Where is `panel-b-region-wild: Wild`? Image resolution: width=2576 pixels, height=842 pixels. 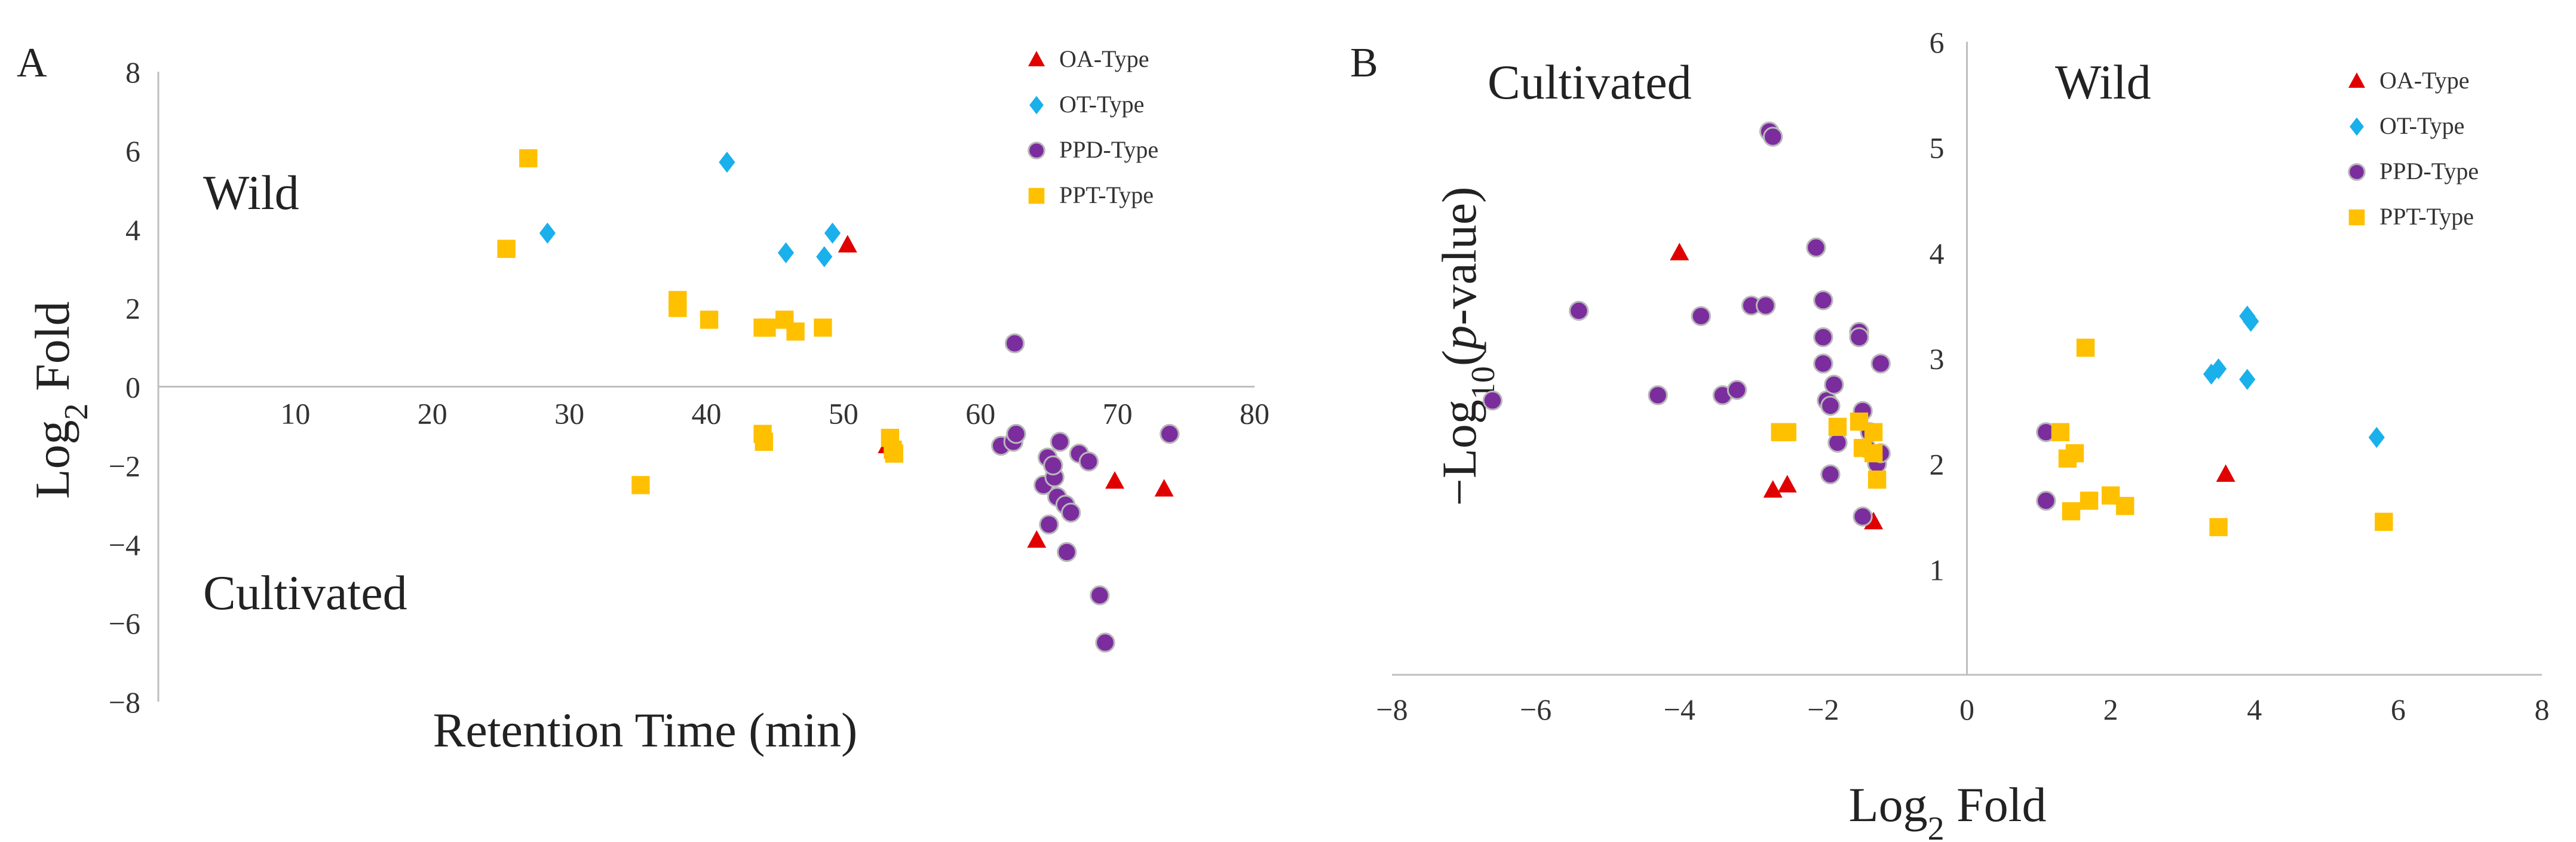 panel-b-region-wild: Wild is located at coordinates (2103, 82).